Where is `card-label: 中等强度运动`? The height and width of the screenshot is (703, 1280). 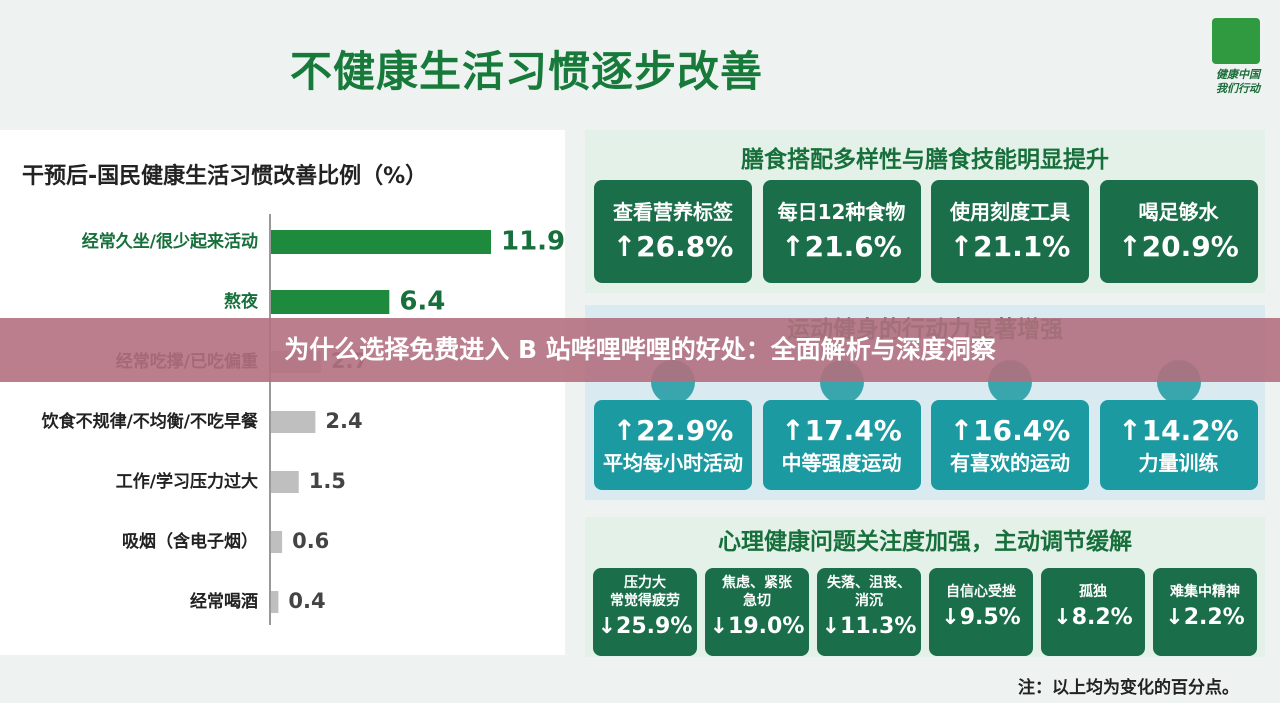
card-label: 中等强度运动 is located at coordinates (841, 463).